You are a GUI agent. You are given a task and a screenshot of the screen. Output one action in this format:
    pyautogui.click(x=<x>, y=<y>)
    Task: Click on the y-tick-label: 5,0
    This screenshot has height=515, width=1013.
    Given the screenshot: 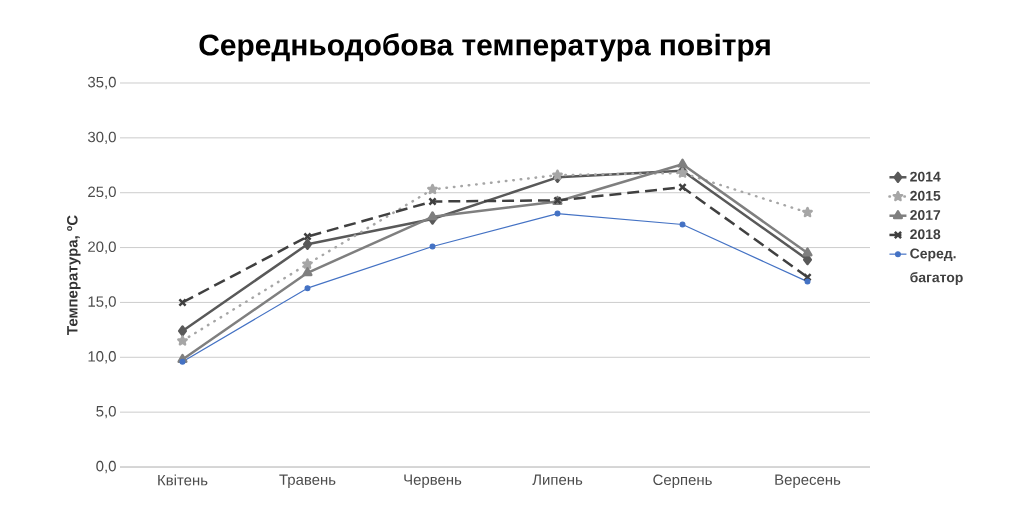 What is the action you would take?
    pyautogui.click(x=106, y=412)
    